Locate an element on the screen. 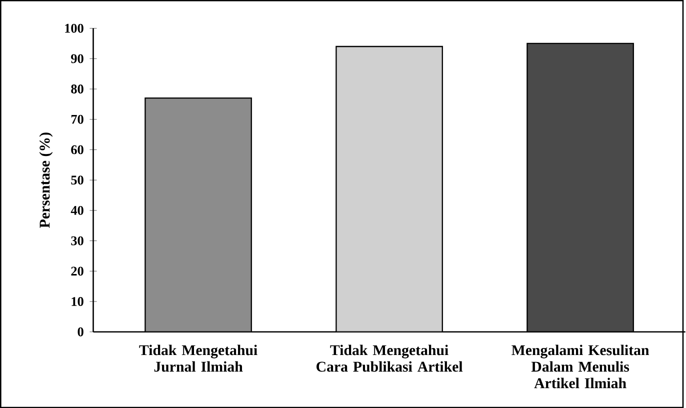  y-tick-label: 50 is located at coordinates (77, 180).